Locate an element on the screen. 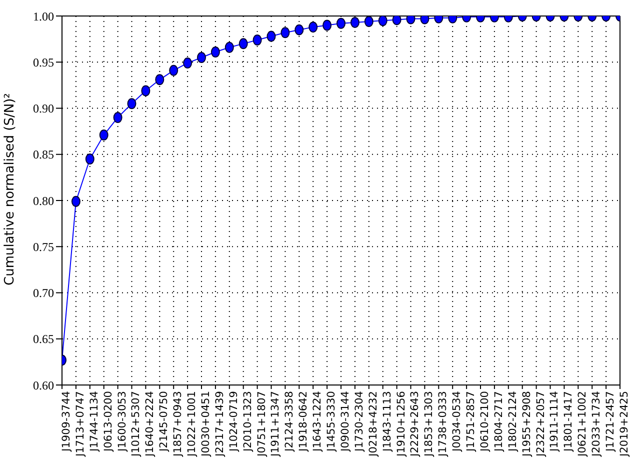 Image resolution: width=635 pixels, height=463 pixels. x-tick-label: J0900-3144 is located at coordinates (345, 421).